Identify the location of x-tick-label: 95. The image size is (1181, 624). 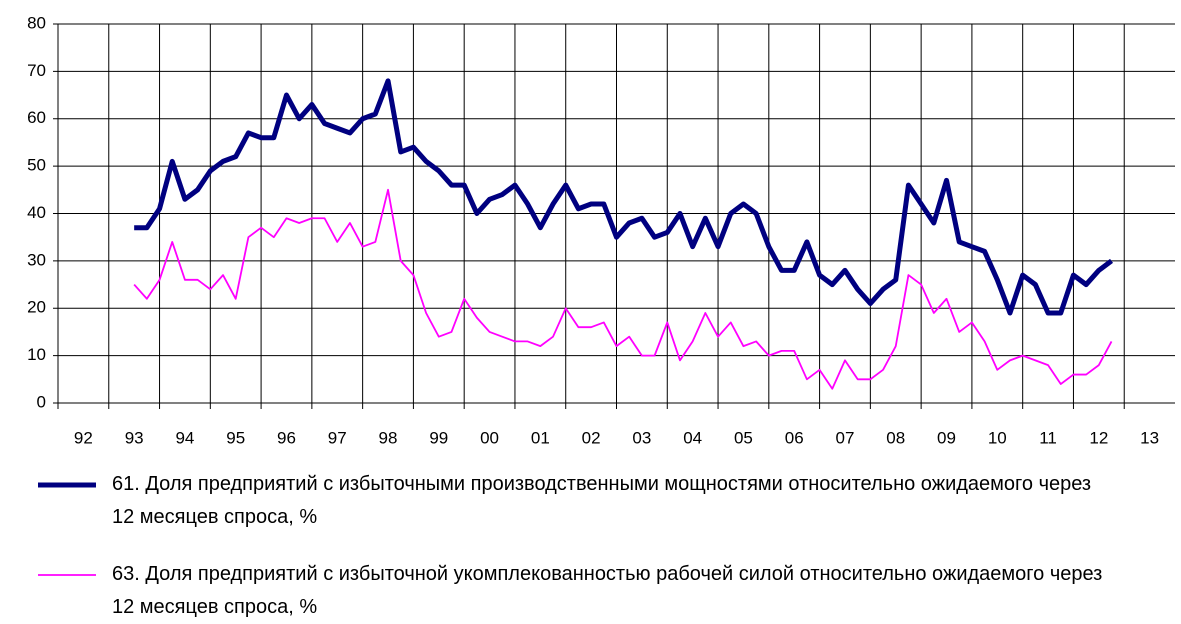
(235, 437).